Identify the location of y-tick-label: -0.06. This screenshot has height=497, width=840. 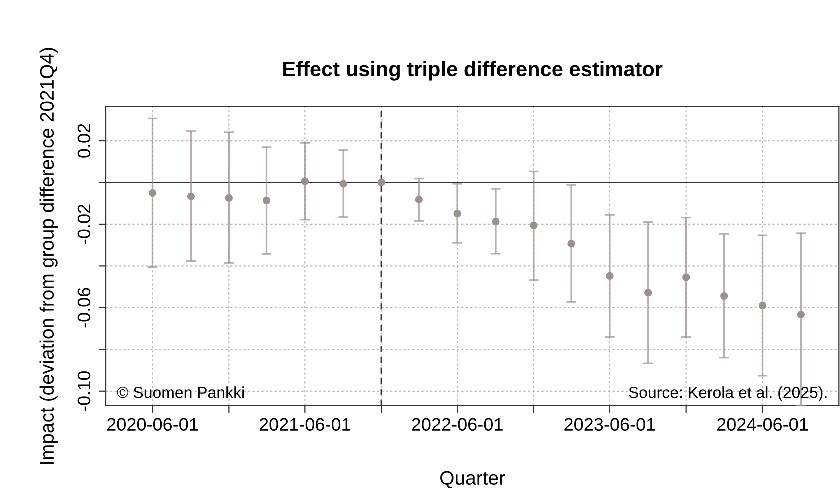
(84, 308).